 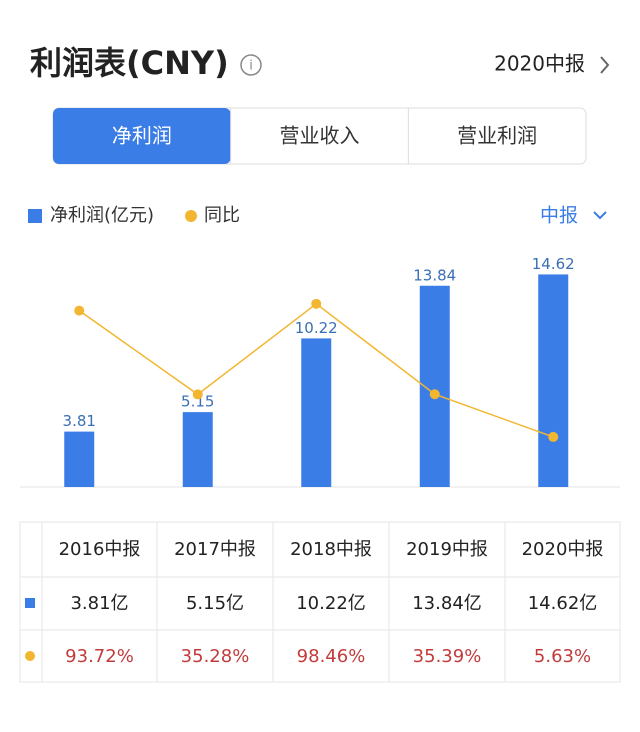 What do you see at coordinates (497, 136) in the screenshot?
I see `tab: 营业利润` at bounding box center [497, 136].